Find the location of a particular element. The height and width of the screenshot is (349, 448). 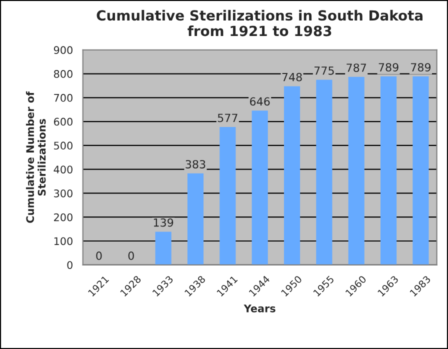

y-tick-label: 900 is located at coordinates (63, 50).